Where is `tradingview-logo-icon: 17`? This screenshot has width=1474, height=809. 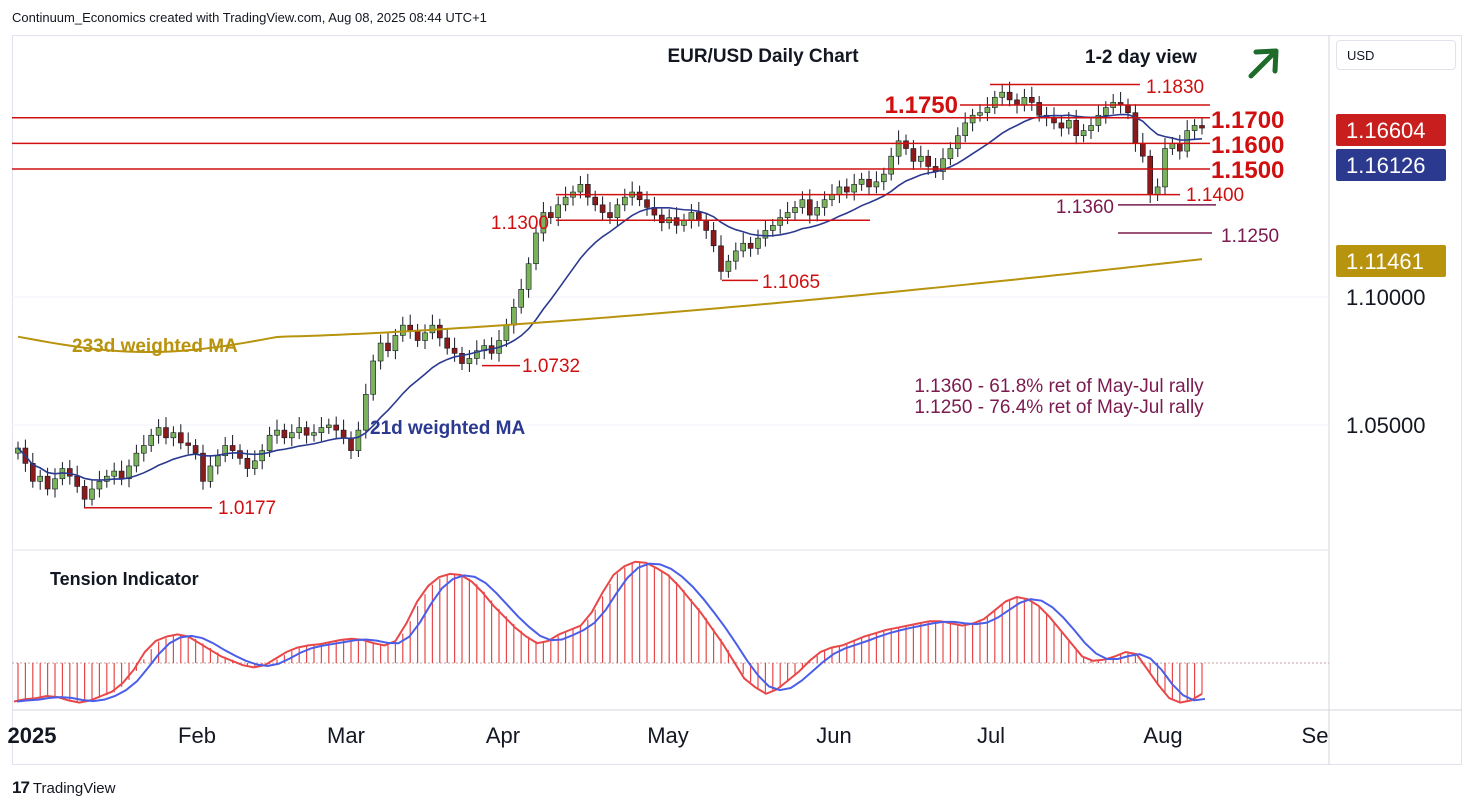 tradingview-logo-icon: 17 is located at coordinates (21, 787).